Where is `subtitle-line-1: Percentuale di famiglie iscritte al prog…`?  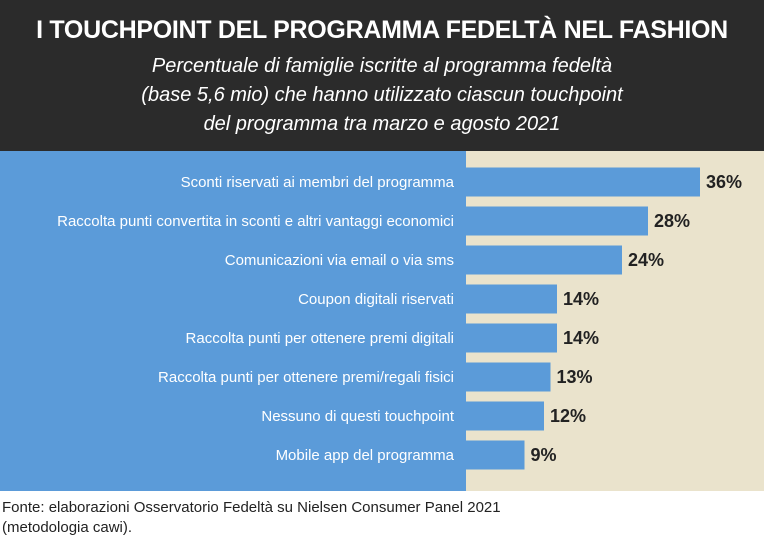
subtitle-line-1: Percentuale di famiglie iscritte al prog… is located at coordinates (382, 66).